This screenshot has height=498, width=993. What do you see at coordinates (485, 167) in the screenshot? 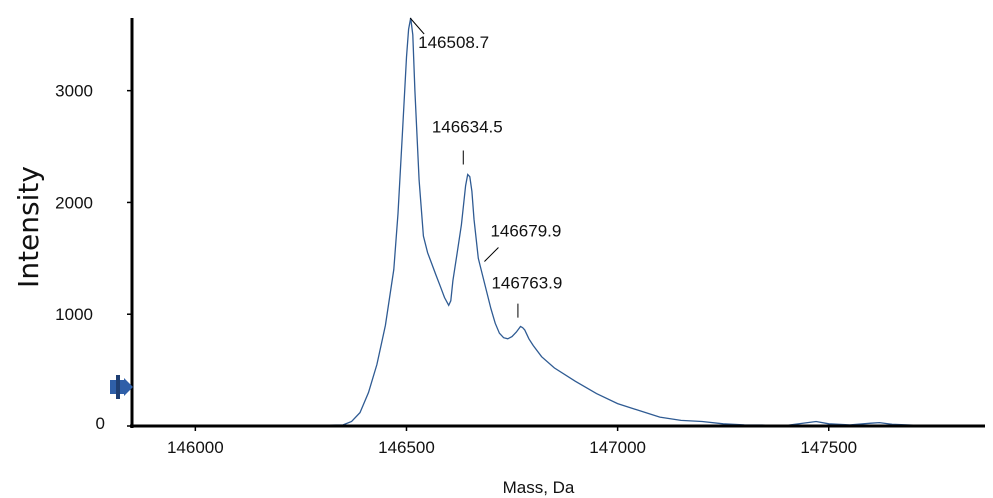
I see `peak-annotations: 146508.7 146634.5 146679.9 146763.9` at bounding box center [485, 167].